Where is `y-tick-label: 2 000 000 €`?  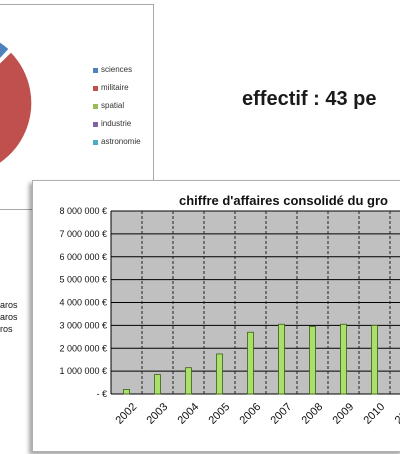
y-tick-label: 2 000 000 € is located at coordinates (83, 348).